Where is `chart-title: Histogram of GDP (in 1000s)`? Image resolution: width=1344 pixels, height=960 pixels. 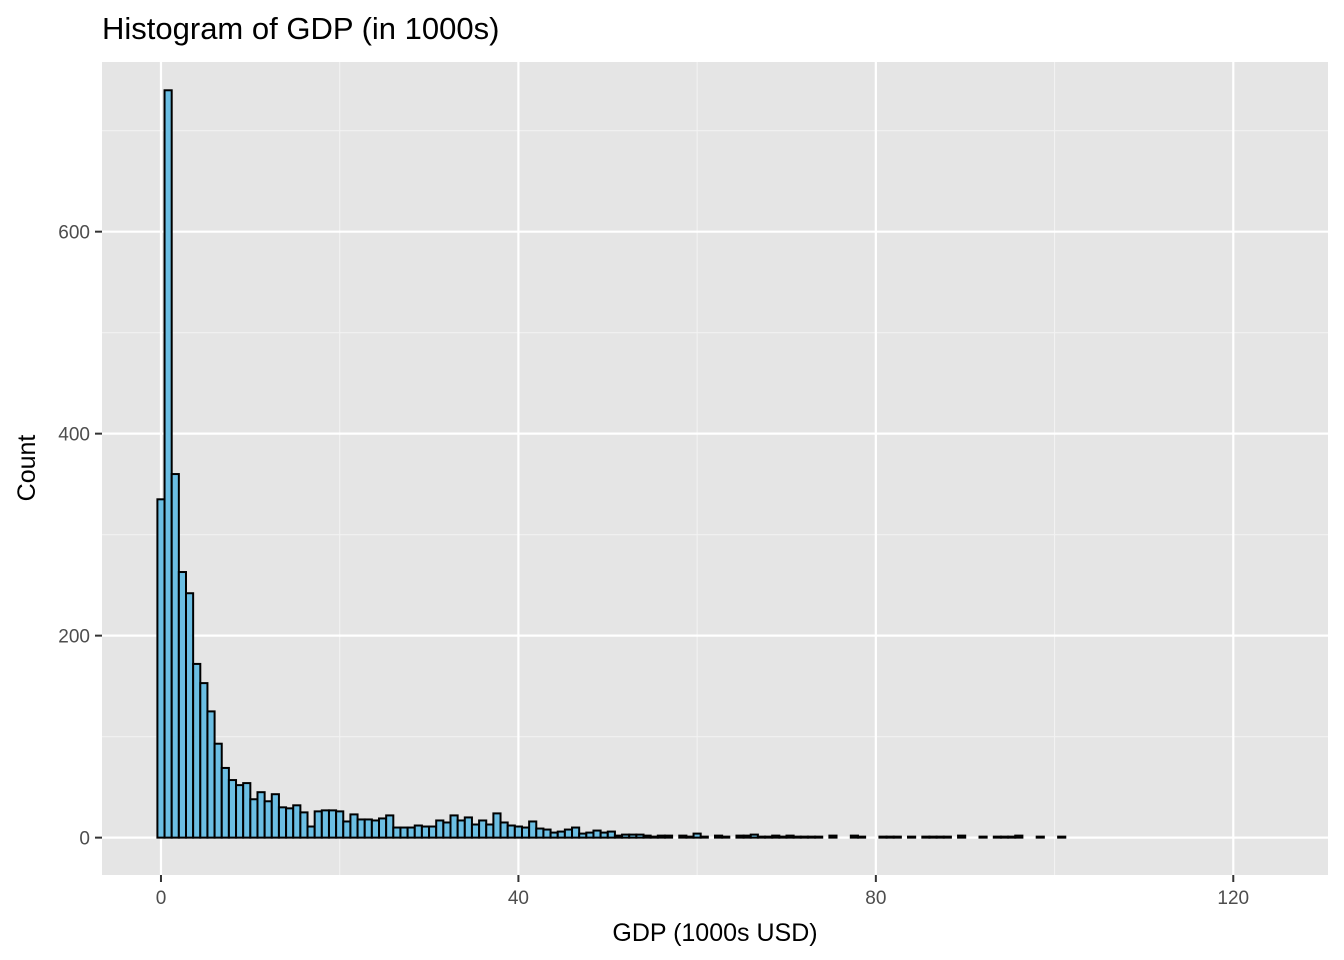
chart-title: Histogram of GDP (in 1000s) is located at coordinates (300, 28).